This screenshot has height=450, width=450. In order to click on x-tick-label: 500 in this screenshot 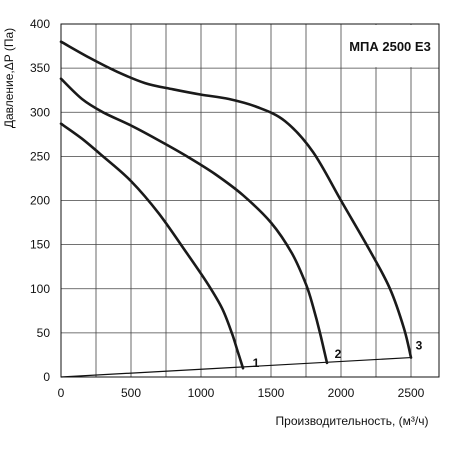, I will do `click(131, 393)`.